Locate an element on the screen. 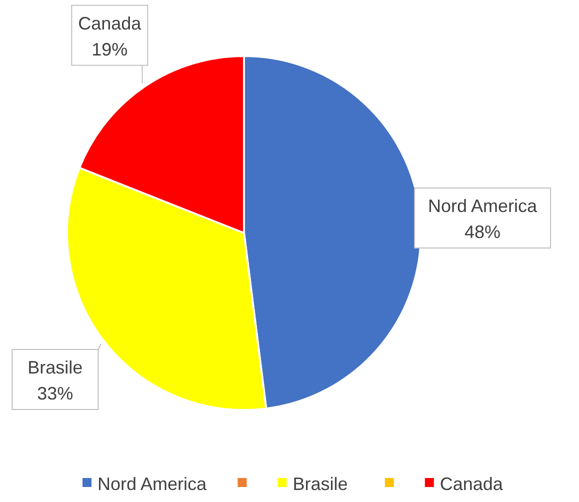 This screenshot has height=502, width=579. legend-label: Brasile is located at coordinates (320, 484).